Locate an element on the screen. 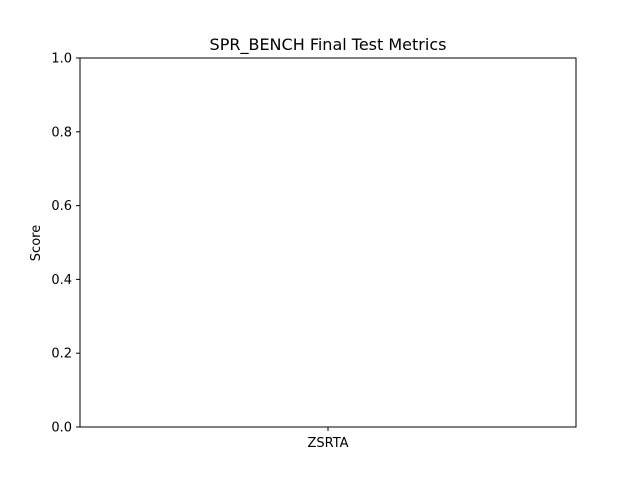 The height and width of the screenshot is (480, 640). y-tick-label: 0.8 is located at coordinates (61, 132).